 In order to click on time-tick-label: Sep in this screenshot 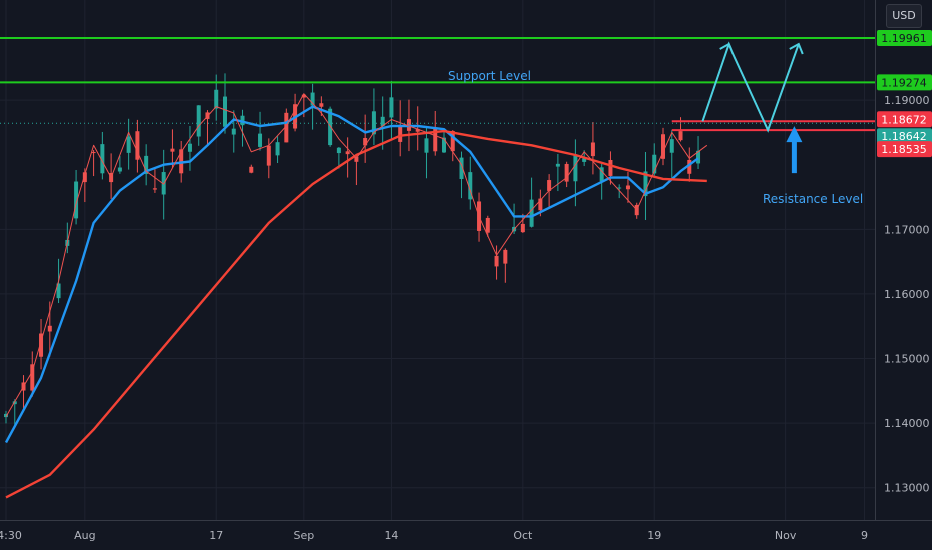, I will do `click(303, 535)`.